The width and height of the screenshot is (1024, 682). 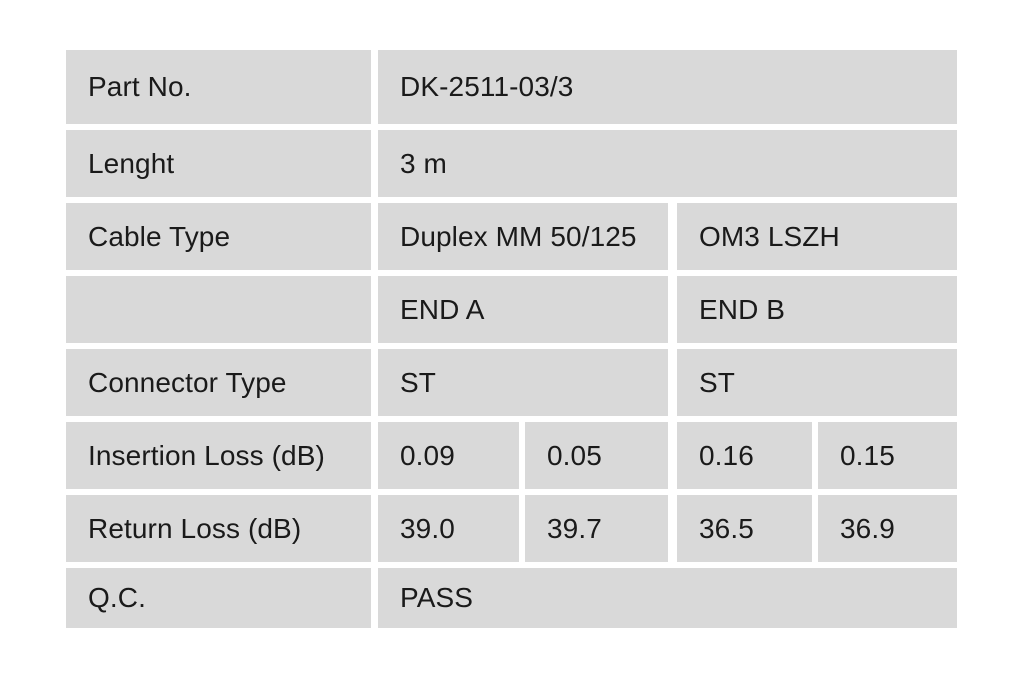 What do you see at coordinates (218, 528) in the screenshot?
I see `return-loss-label: Return Loss (dB)` at bounding box center [218, 528].